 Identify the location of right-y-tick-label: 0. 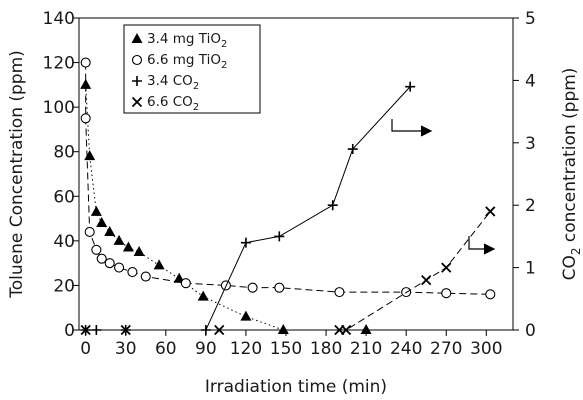
(530, 331).